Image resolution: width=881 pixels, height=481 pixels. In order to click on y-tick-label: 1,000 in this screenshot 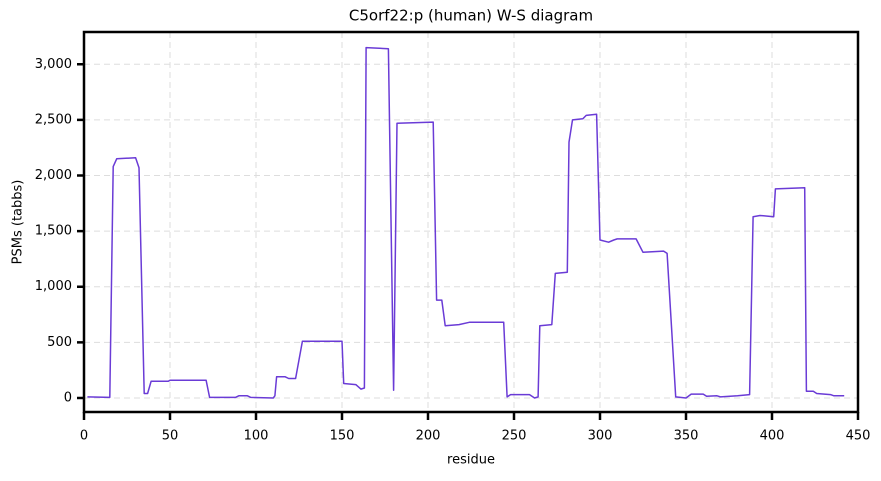, I will do `click(53, 286)`.